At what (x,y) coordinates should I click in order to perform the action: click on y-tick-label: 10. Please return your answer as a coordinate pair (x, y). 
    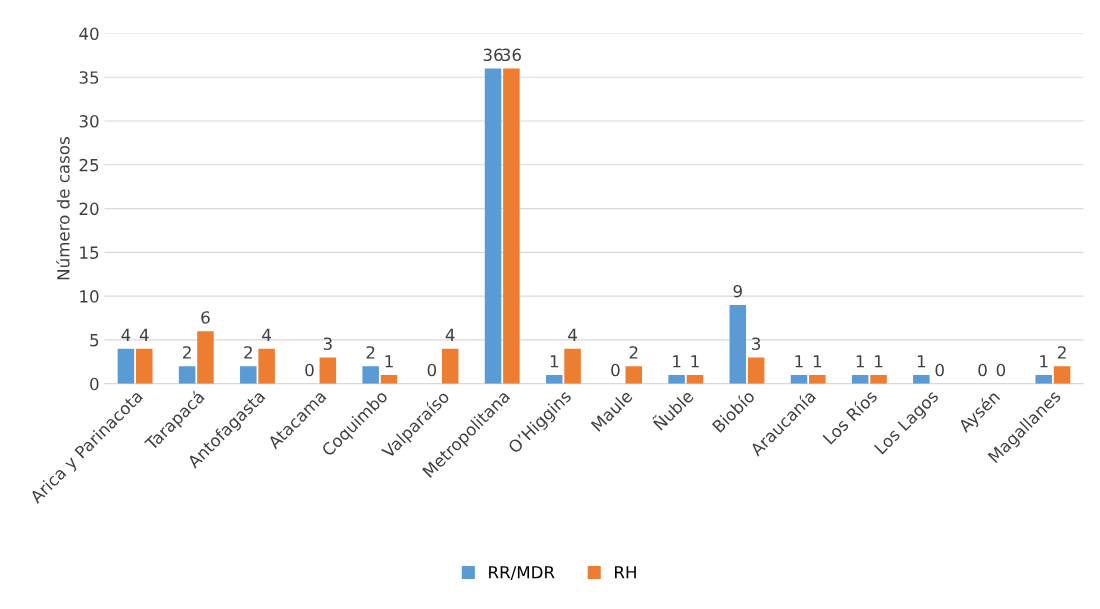
    Looking at the image, I should click on (89, 296).